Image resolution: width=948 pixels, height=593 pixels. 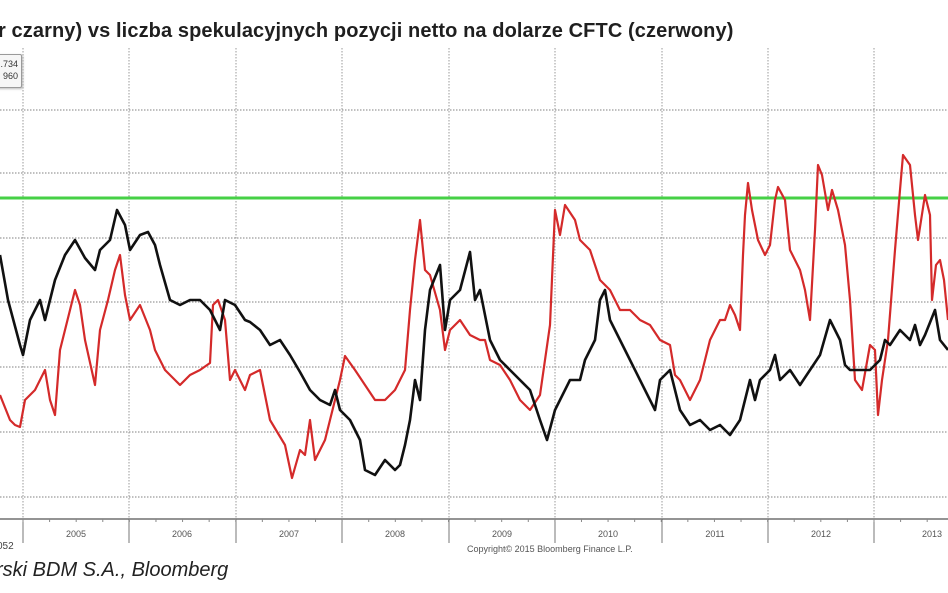 What do you see at coordinates (502, 534) in the screenshot?
I see `x-axis-label-2009: 2009` at bounding box center [502, 534].